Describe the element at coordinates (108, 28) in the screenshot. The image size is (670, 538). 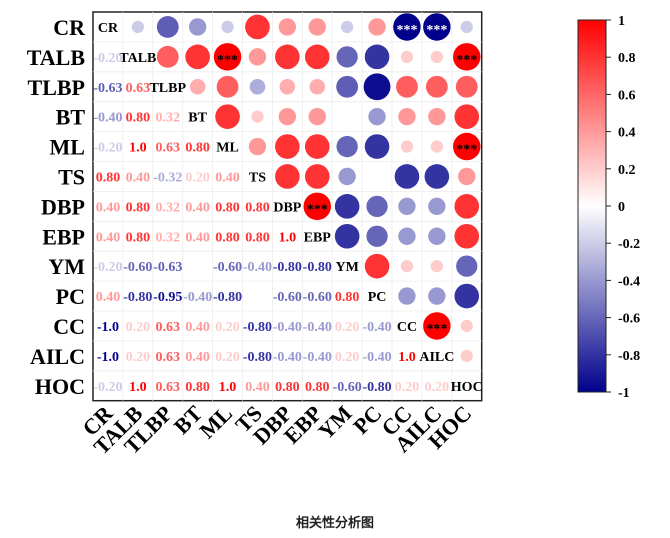
I see `diagonal-label: CR` at that location.